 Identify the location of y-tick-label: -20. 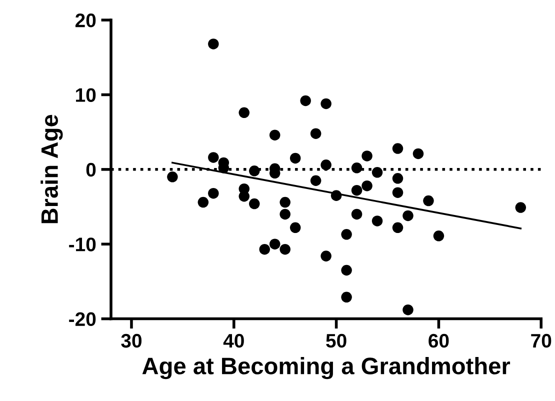
(82, 319).